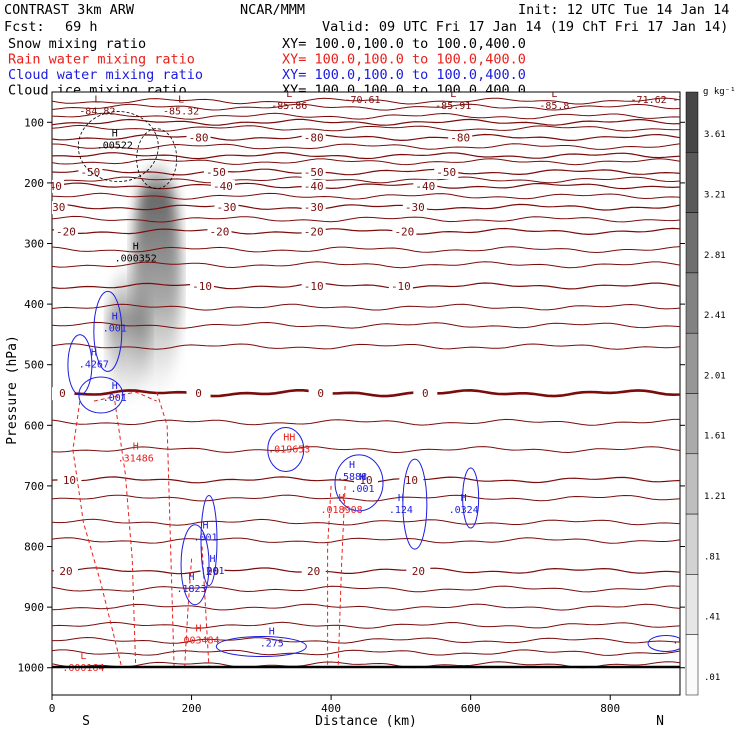  I want to click on extremum-type: HH, so click(289, 438).